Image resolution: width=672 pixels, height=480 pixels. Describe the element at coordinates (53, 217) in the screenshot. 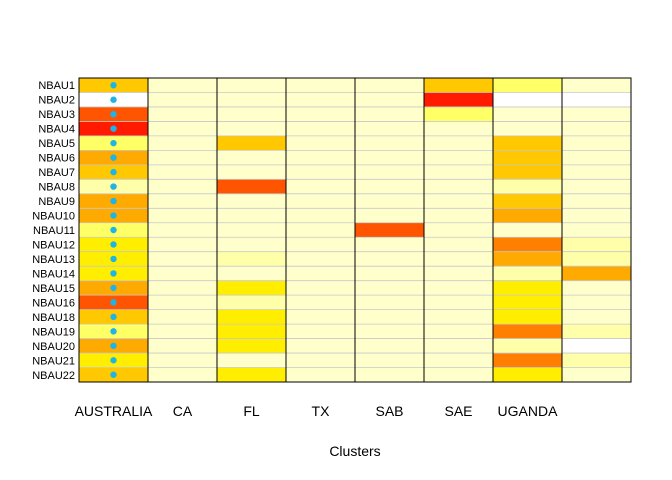

I see `row-label: NBAU10` at that location.